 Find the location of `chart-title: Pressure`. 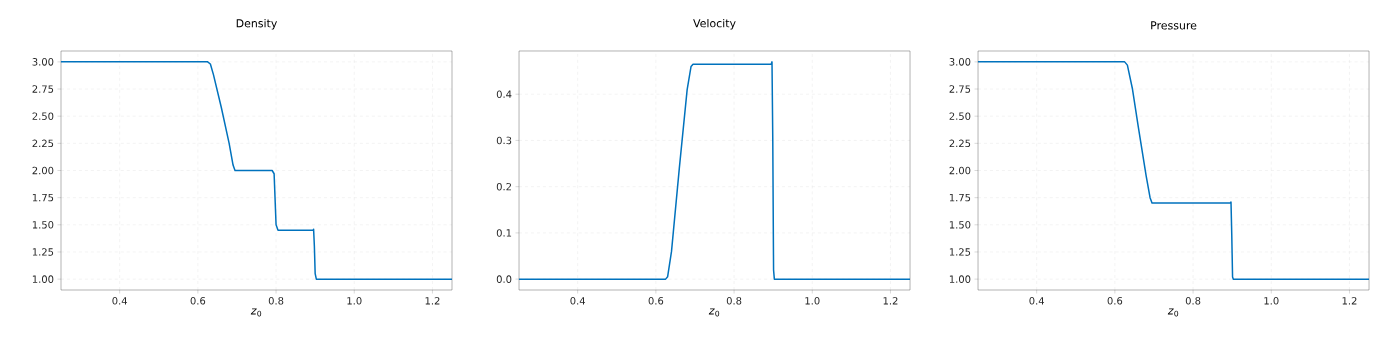

chart-title: Pressure is located at coordinates (1174, 25).